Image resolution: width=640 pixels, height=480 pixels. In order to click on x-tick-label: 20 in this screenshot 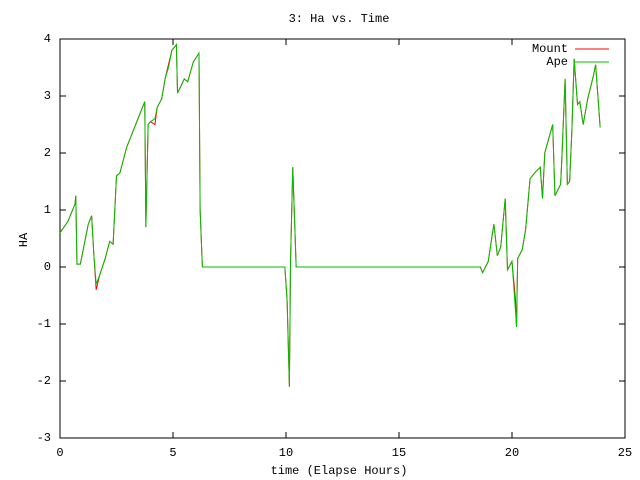, I will do `click(512, 453)`.